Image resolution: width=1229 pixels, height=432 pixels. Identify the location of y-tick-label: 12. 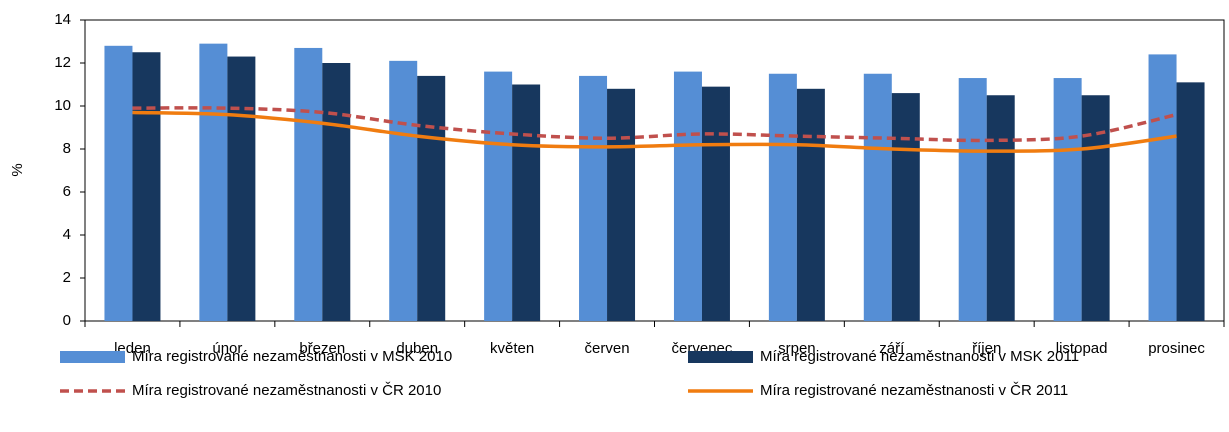
(62, 62).